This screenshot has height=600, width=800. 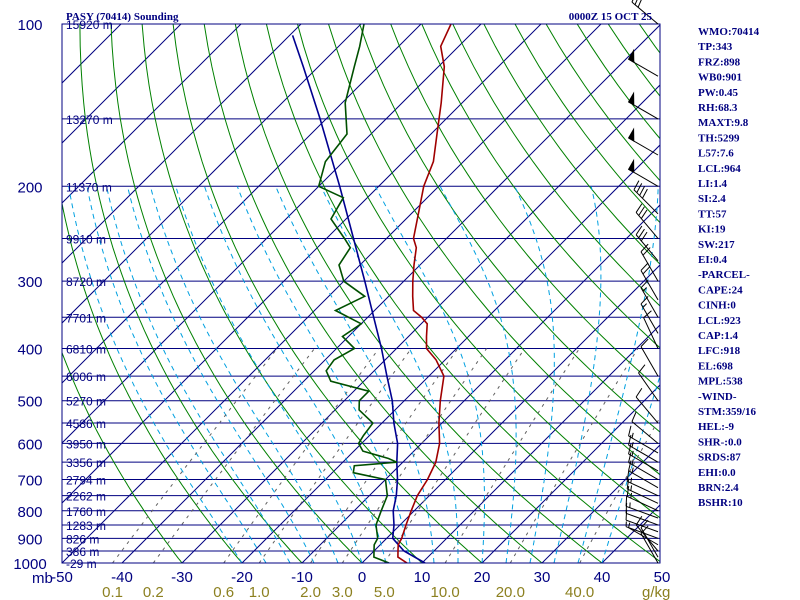 What do you see at coordinates (724, 275) in the screenshot?
I see `sounding-index: -PARCEL-` at bounding box center [724, 275].